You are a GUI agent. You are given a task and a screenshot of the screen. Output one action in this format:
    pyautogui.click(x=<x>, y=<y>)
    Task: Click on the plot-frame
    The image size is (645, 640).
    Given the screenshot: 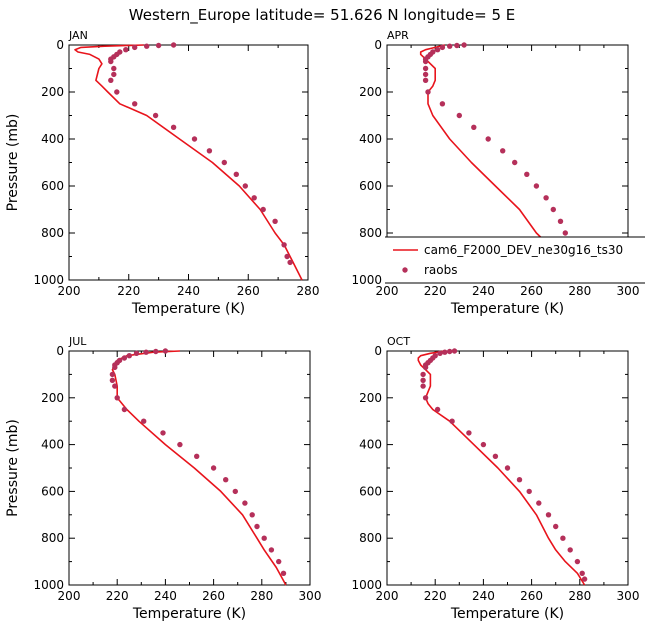 What is the action you would take?
    pyautogui.click(x=188, y=162)
    